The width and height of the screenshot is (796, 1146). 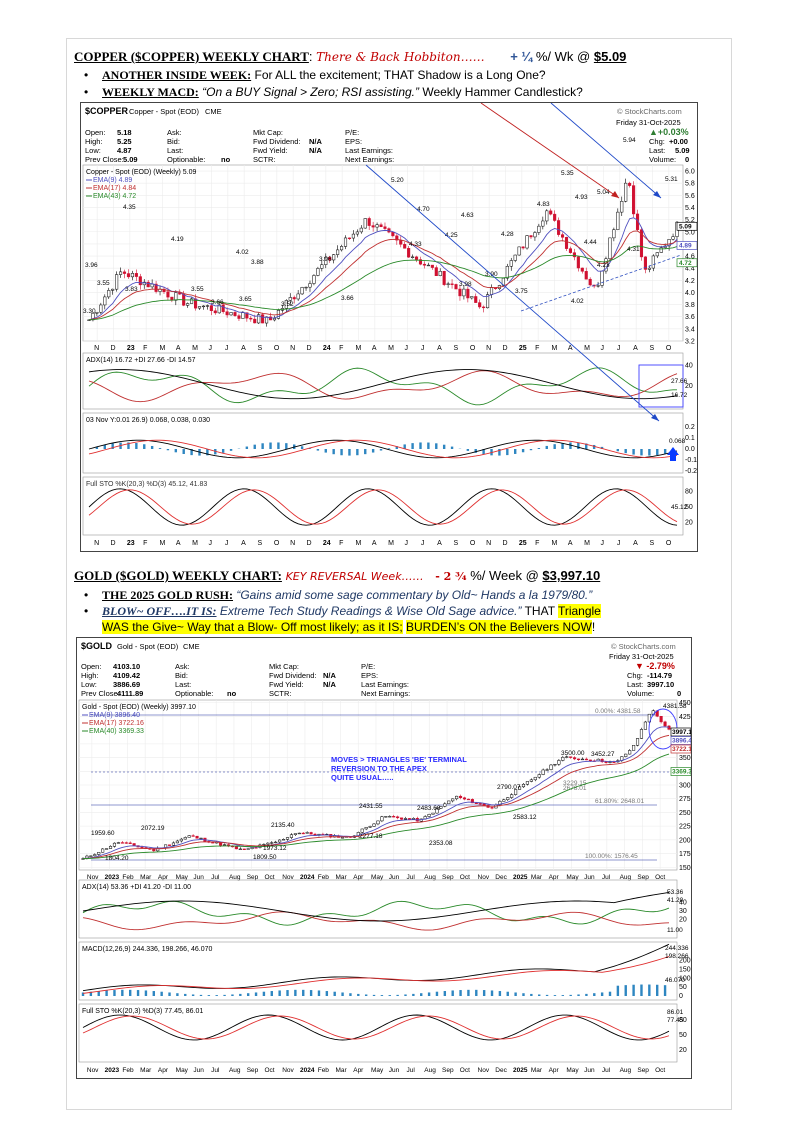 I want to click on highlight-triangle: Triangle, so click(x=579, y=611).